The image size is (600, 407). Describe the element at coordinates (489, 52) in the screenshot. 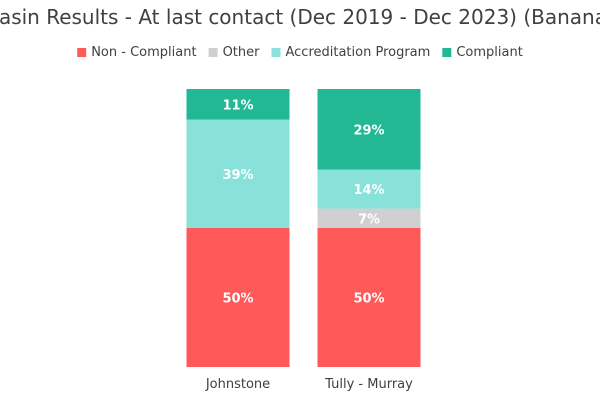

I see `legend-label-compliant: Compliant` at that location.